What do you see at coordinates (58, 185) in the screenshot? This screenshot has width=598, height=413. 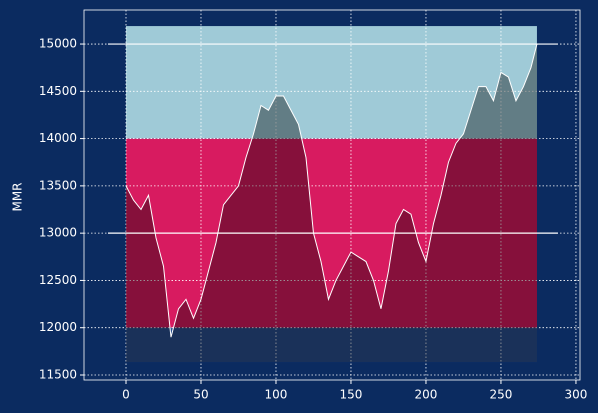 I see `y-tick-label: 13500` at bounding box center [58, 185].